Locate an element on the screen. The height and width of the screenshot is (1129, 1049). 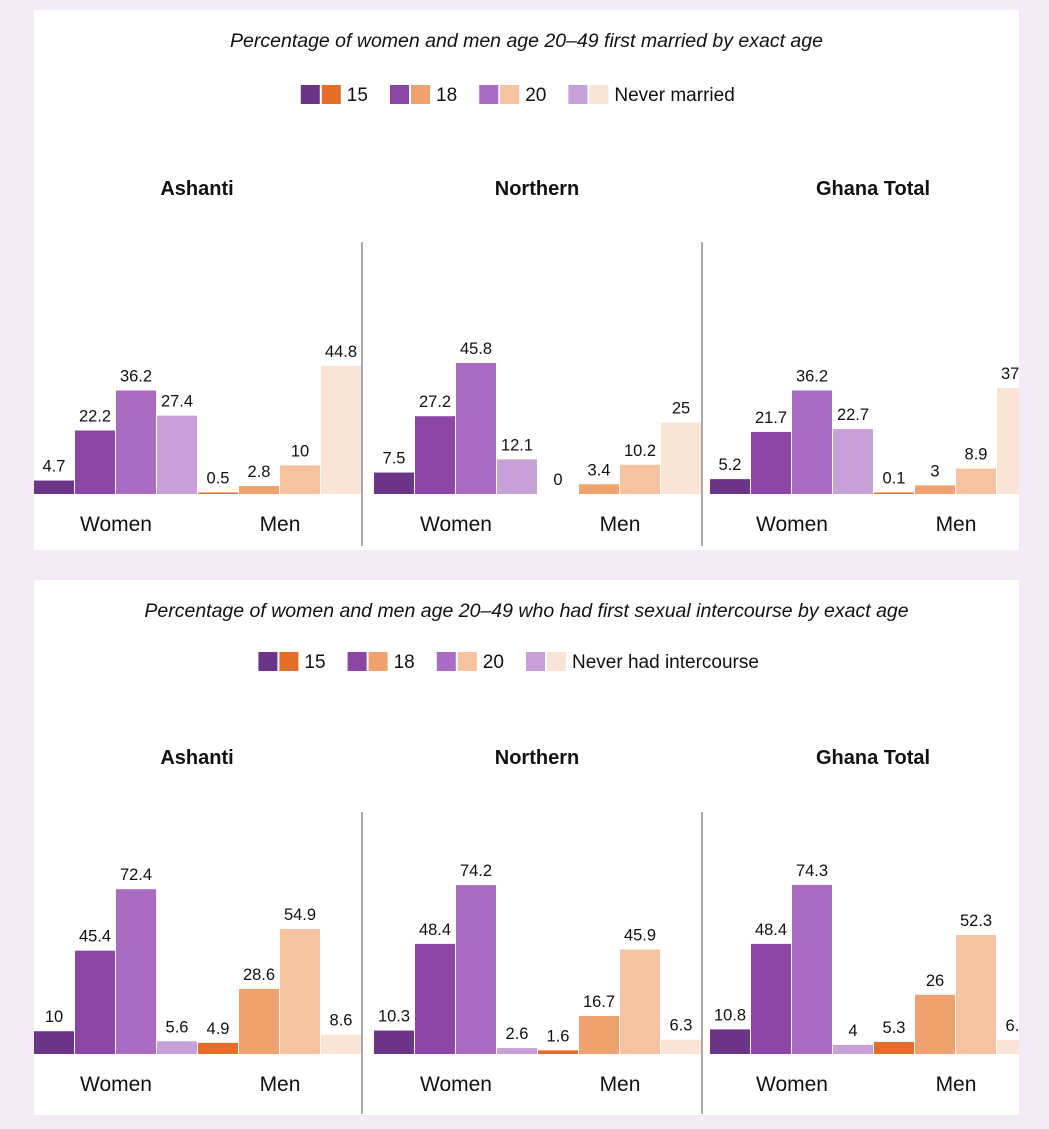
data-label: 3.4 is located at coordinates (599, 470).